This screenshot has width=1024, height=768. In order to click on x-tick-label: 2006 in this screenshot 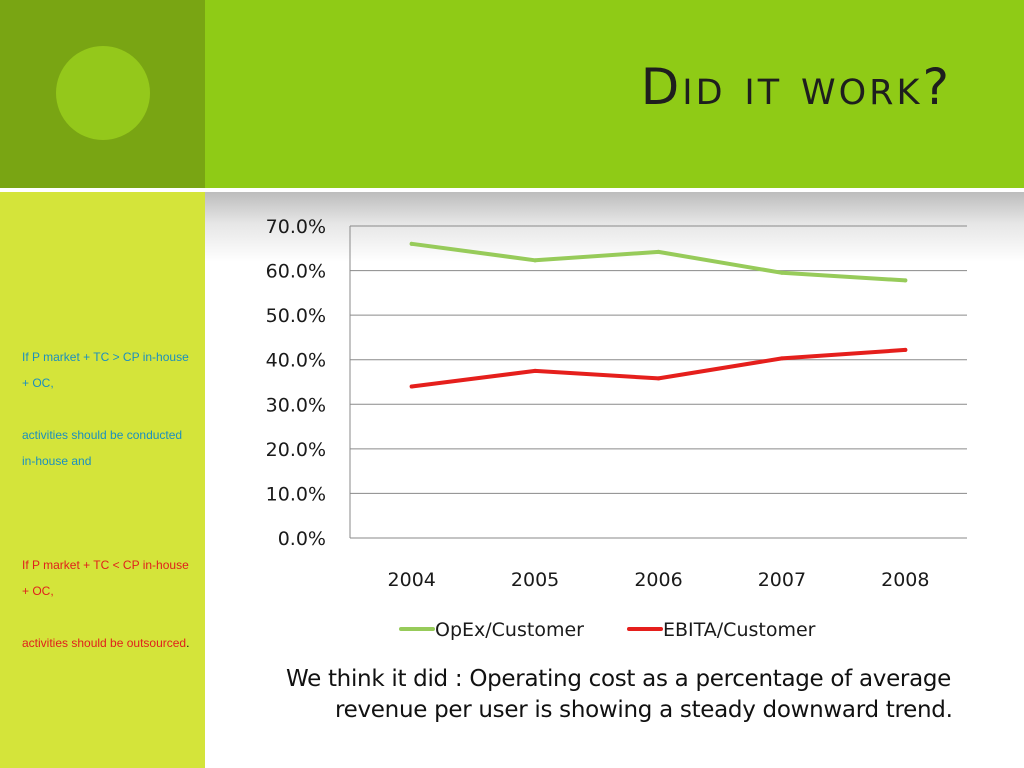, I will do `click(658, 580)`.